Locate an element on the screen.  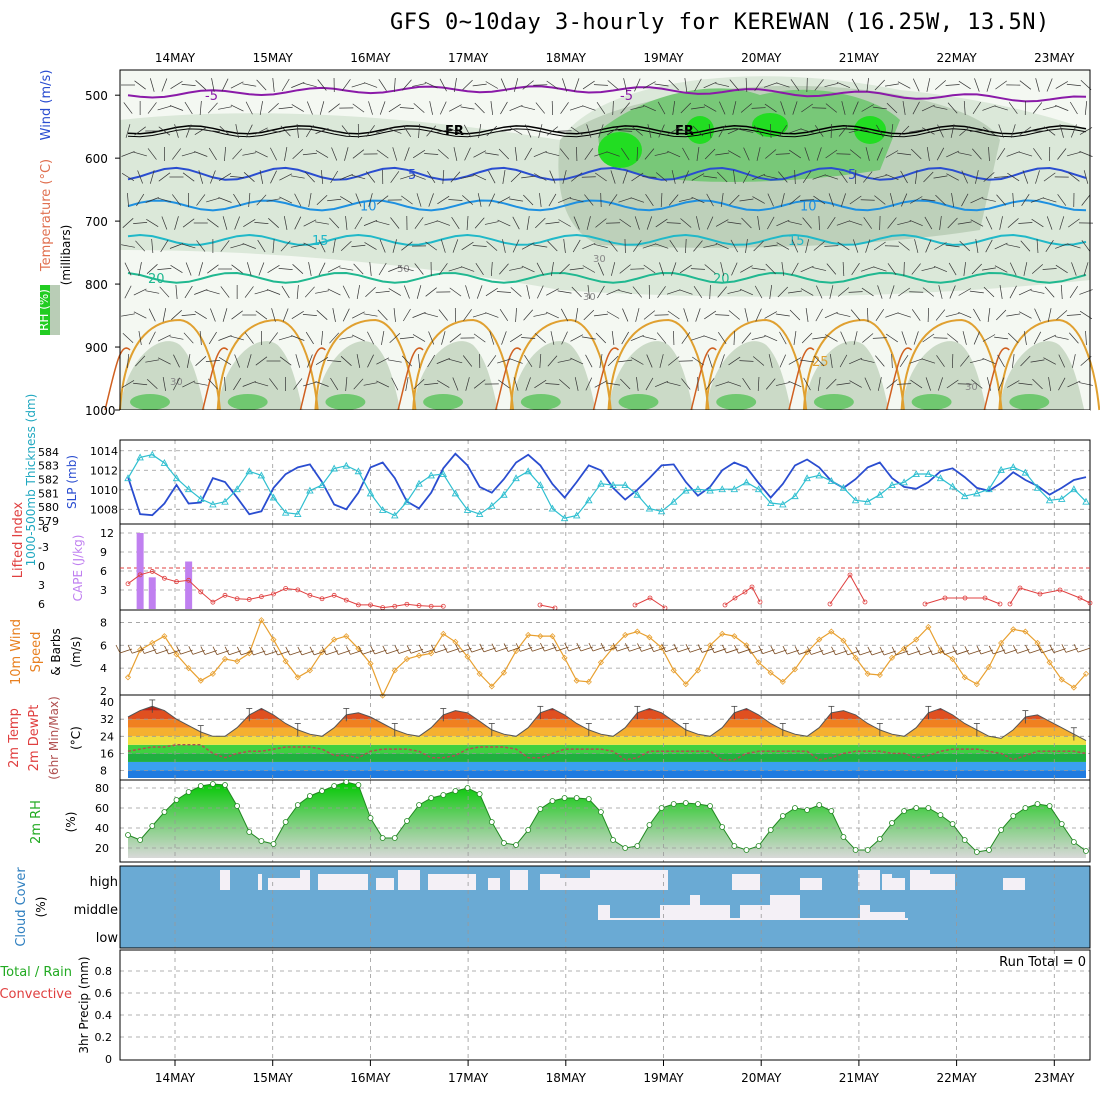
ylabel-precip: 3hr Precip (mm) is located at coordinates (84, 1004).